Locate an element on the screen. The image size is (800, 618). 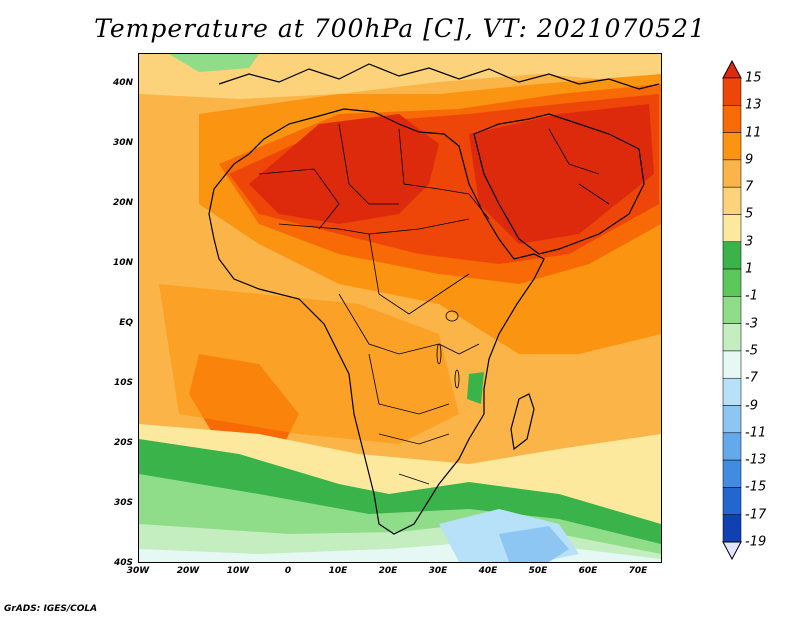
lon-label-70e: 70E is located at coordinates (638, 571).